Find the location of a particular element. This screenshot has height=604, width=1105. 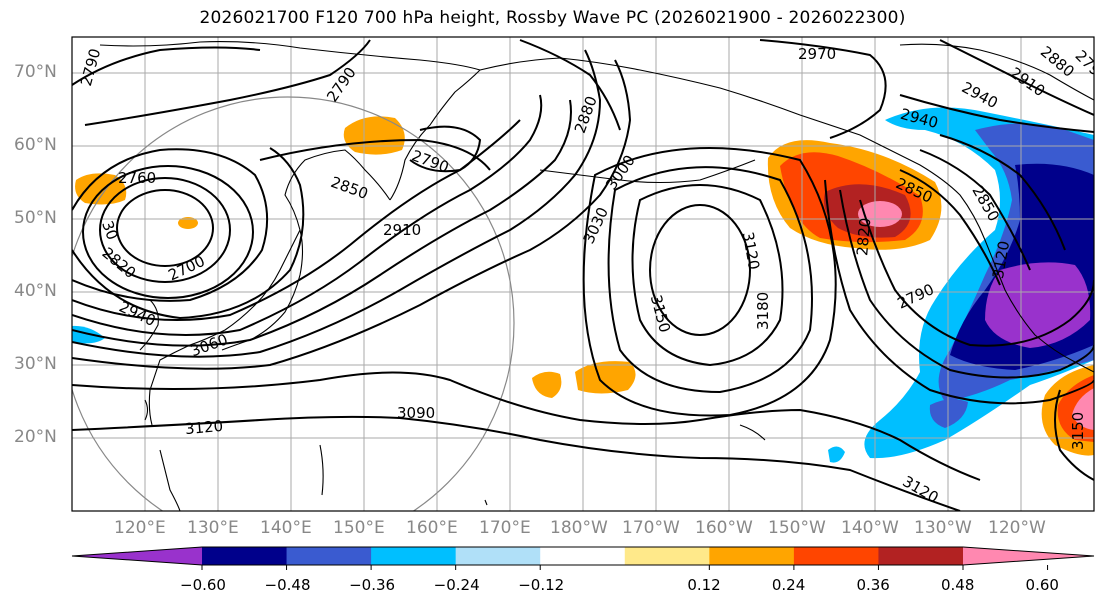

contour-label: 2970 is located at coordinates (817, 54).